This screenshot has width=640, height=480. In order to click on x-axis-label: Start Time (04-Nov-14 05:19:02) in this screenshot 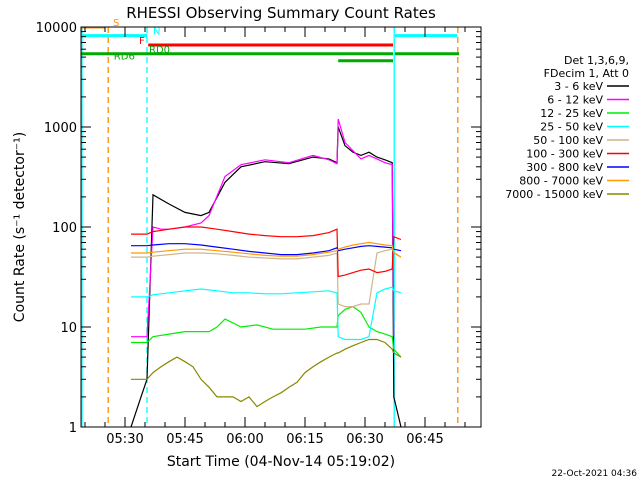, I will do `click(281, 462)`.